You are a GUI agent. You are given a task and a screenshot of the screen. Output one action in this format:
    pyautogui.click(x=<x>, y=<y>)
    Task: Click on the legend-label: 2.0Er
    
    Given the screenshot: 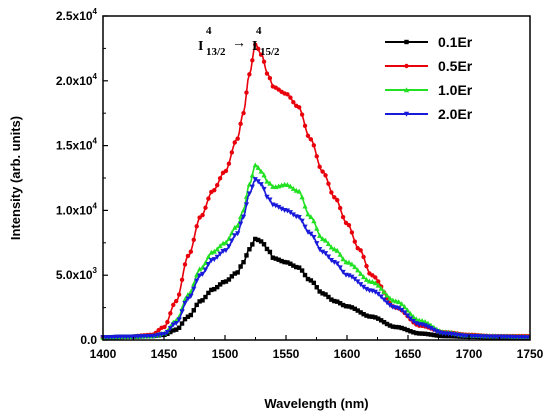 What is the action you would take?
    pyautogui.click(x=455, y=114)
    